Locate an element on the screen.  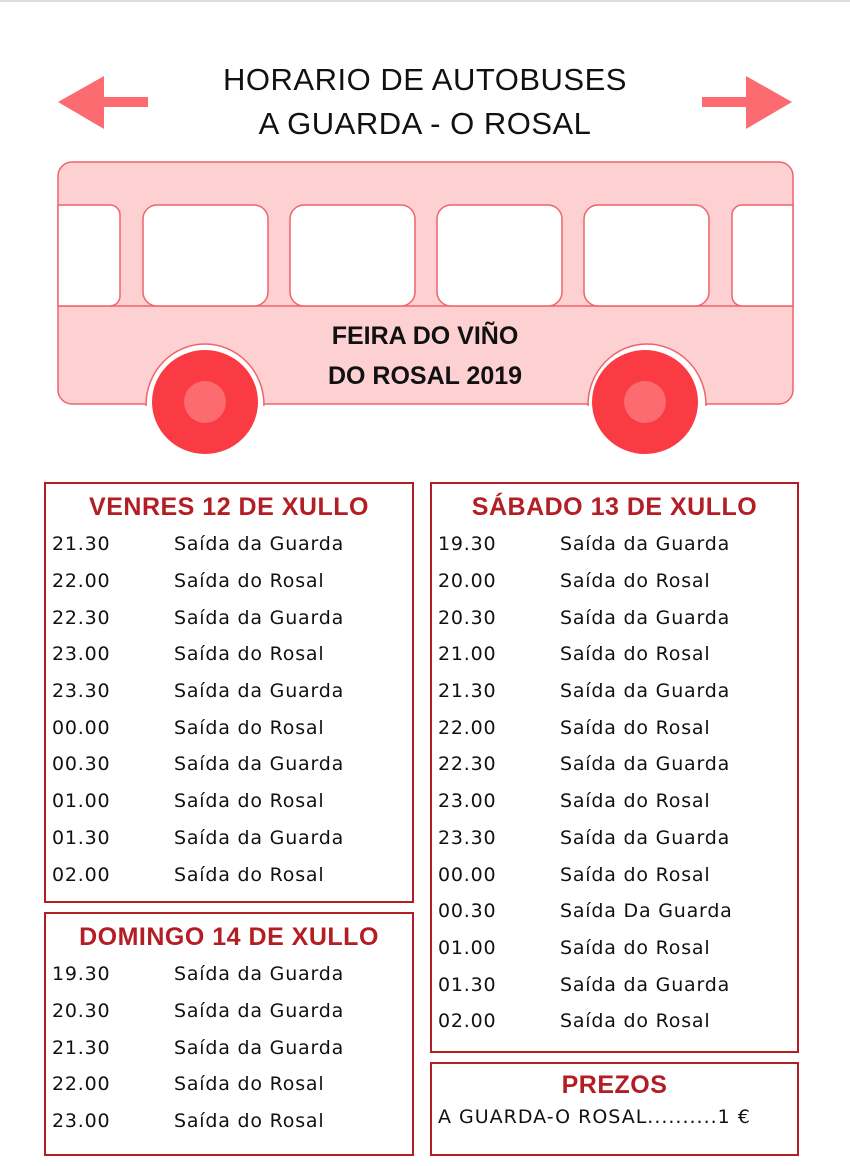
bus-text-line1: FEIRA DO VIÑO is located at coordinates (425, 336).